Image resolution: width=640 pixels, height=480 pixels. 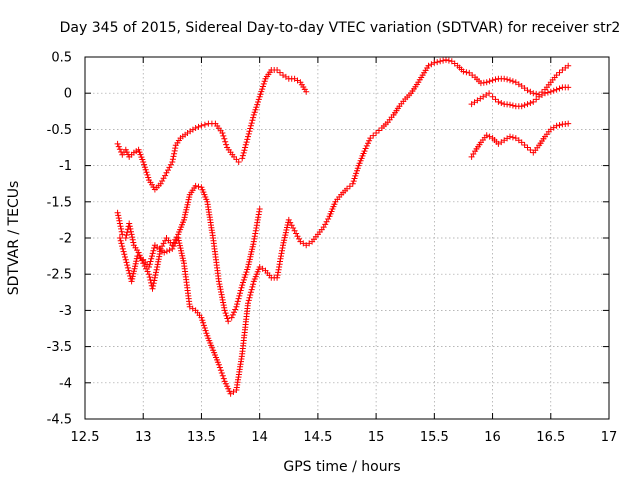 I want to click on x-tick-label: 16, so click(x=492, y=437).